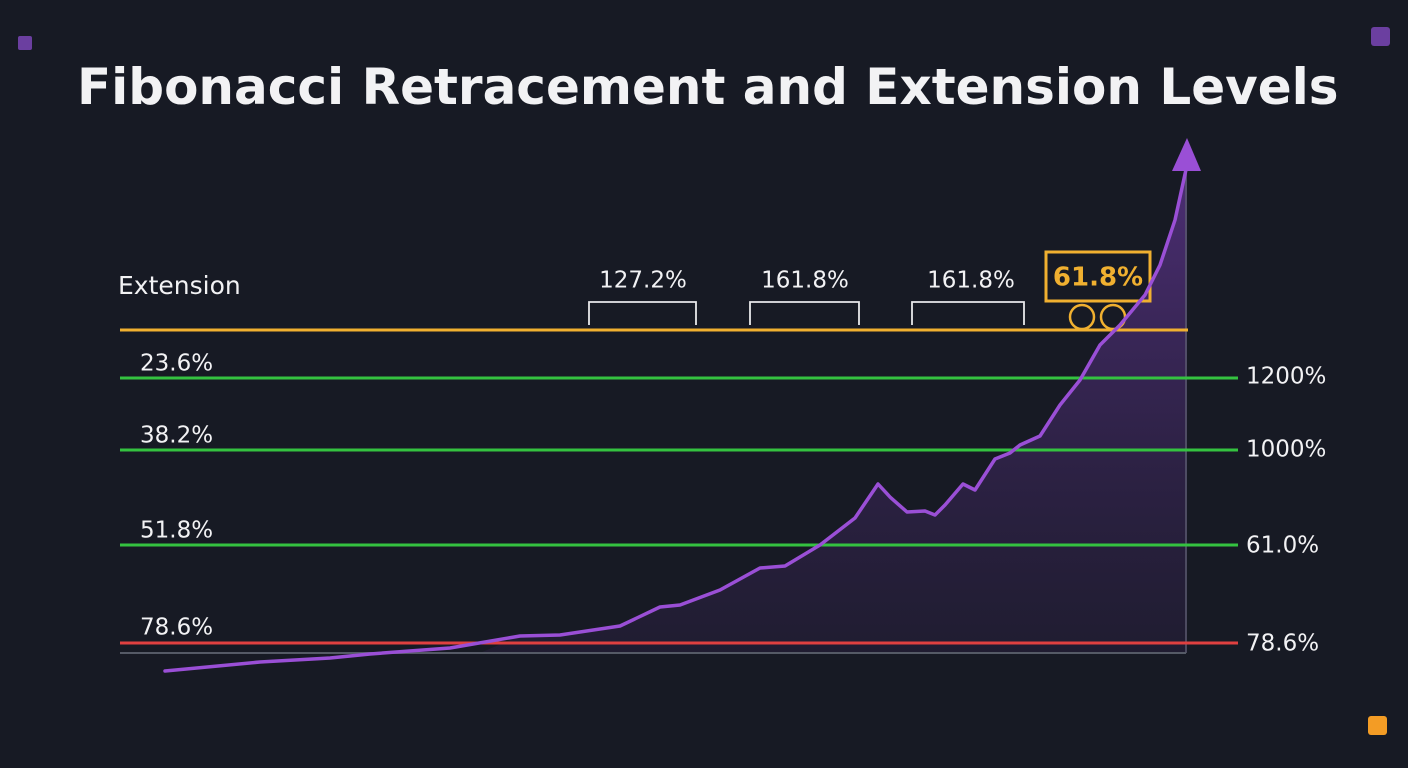 This screenshot has width=1408, height=768. I want to click on bracket-label: 127.2%, so click(643, 281).